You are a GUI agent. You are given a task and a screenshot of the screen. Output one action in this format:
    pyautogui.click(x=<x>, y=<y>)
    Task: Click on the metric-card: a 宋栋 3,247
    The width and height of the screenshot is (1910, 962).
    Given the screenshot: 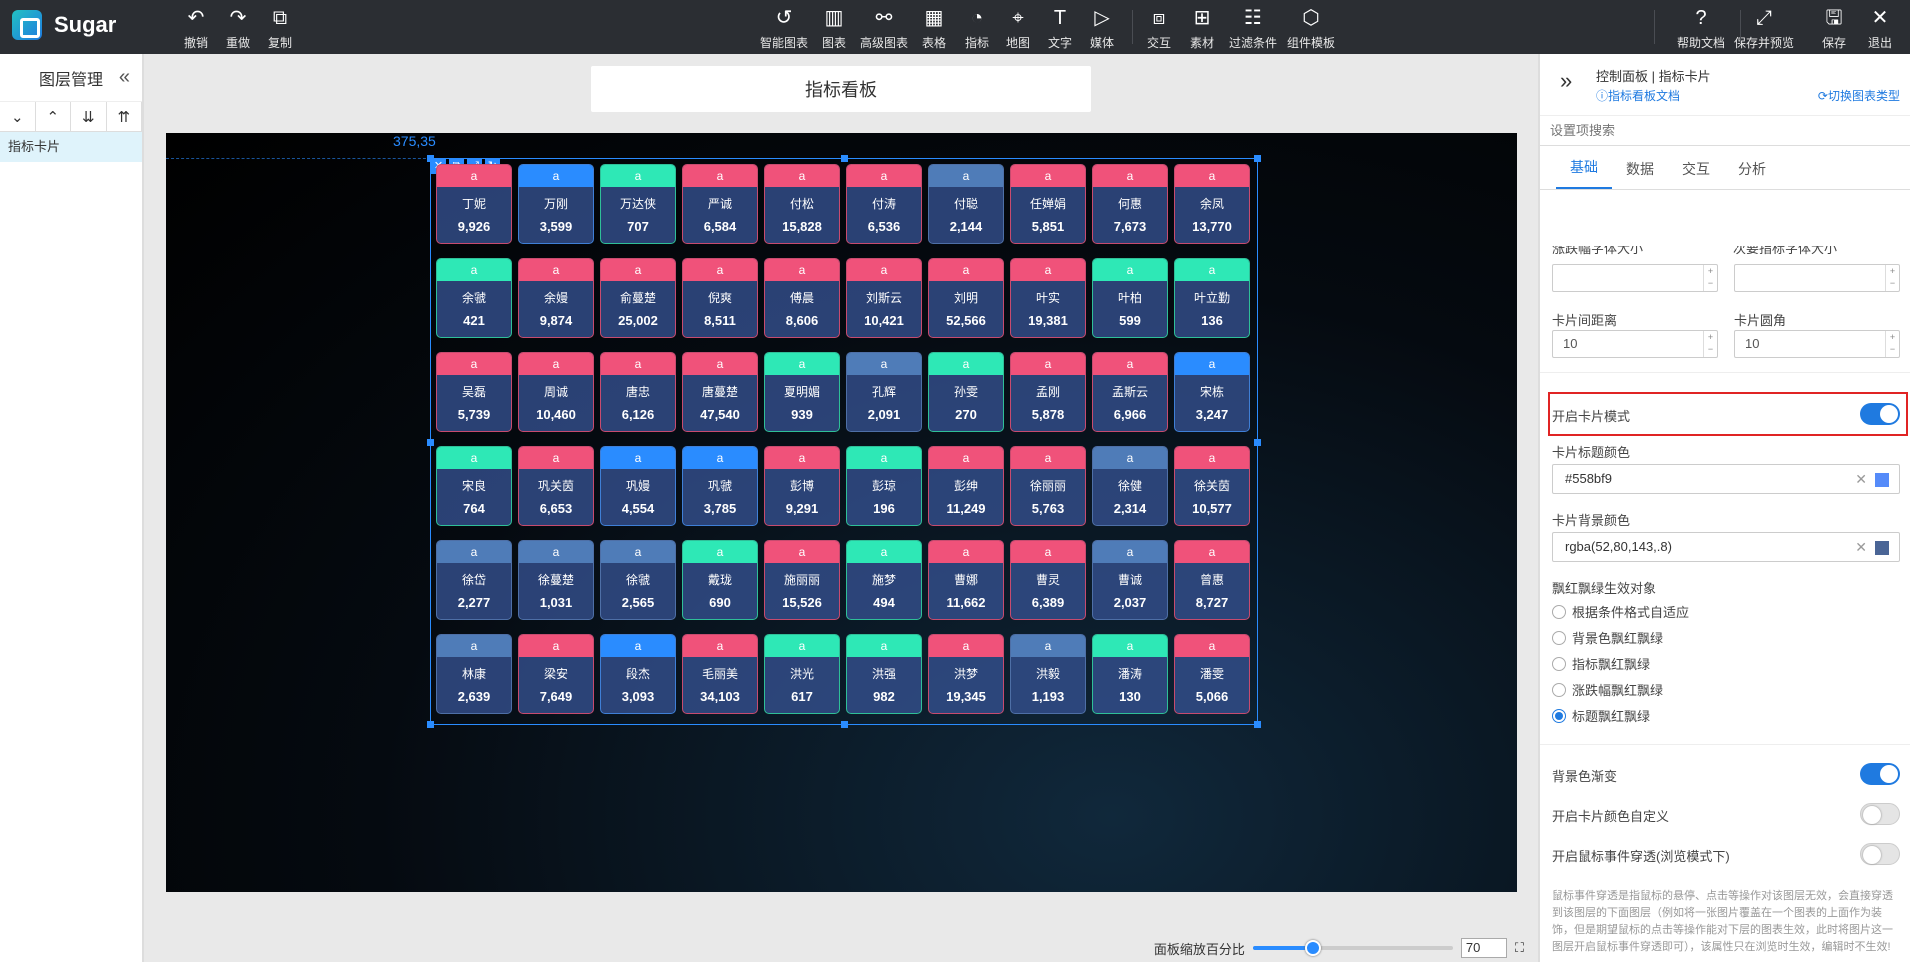 What is the action you would take?
    pyautogui.click(x=1212, y=392)
    